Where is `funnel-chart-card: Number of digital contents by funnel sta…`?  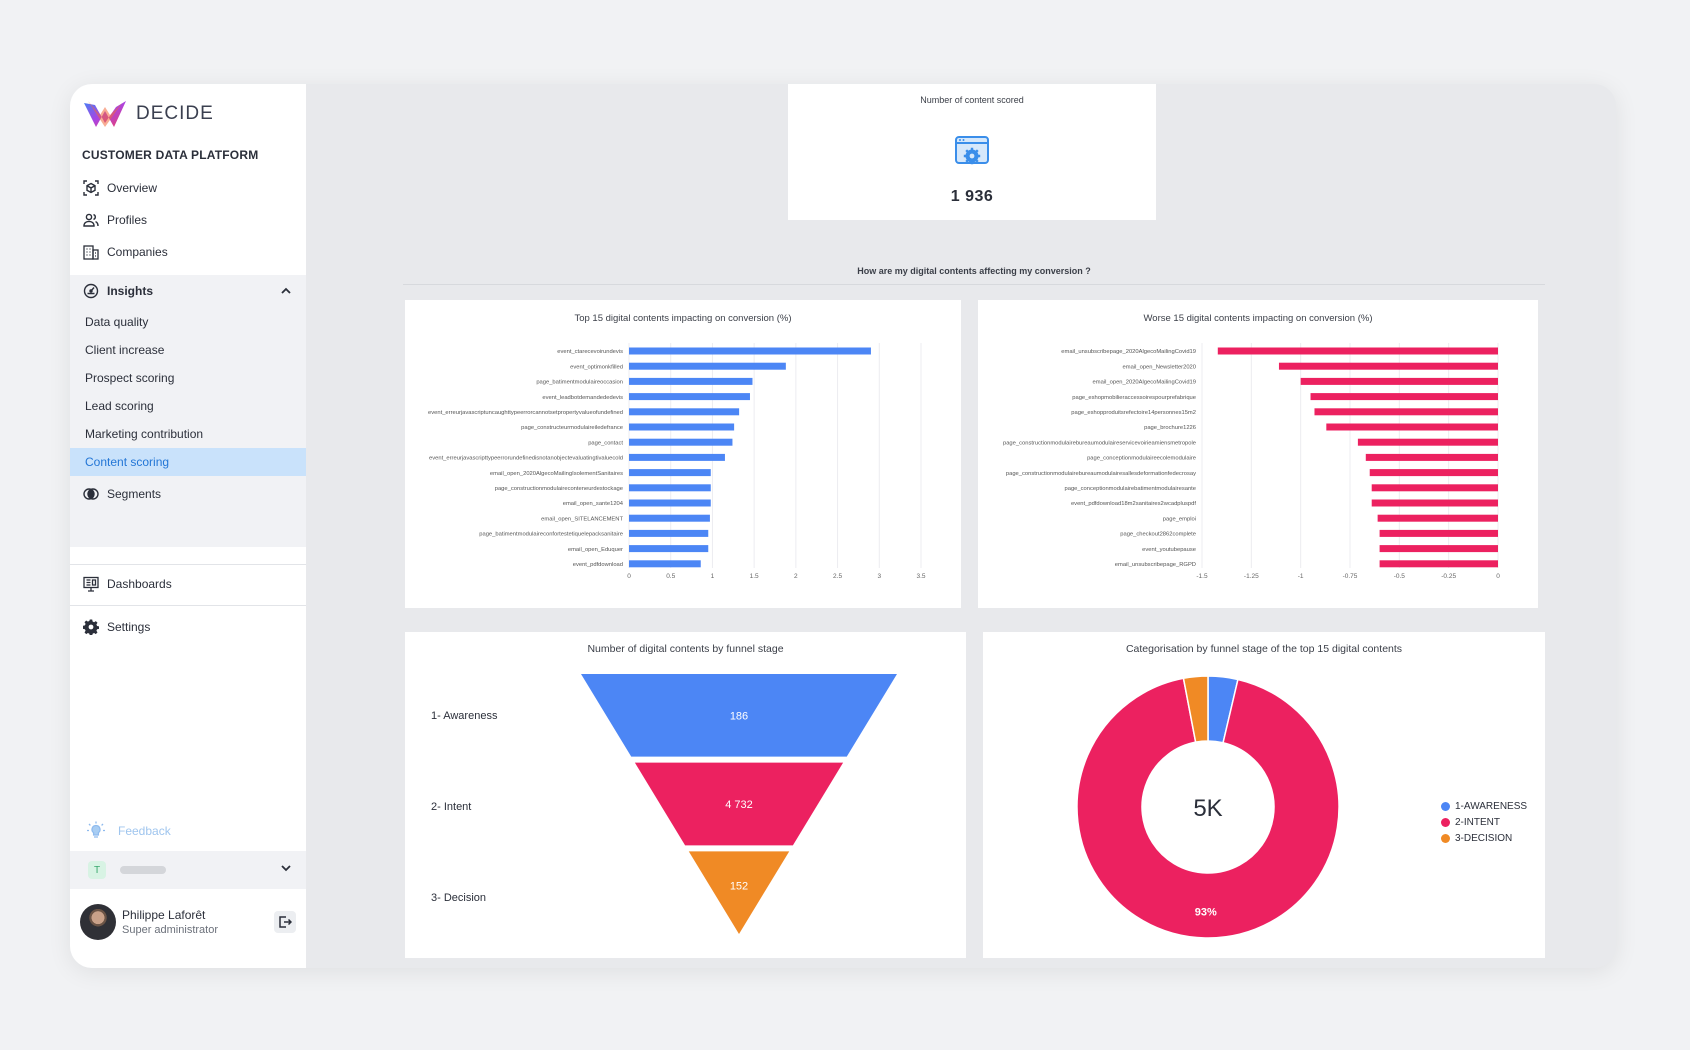
funnel-chart-card: Number of digital contents by funnel sta… is located at coordinates (685, 795).